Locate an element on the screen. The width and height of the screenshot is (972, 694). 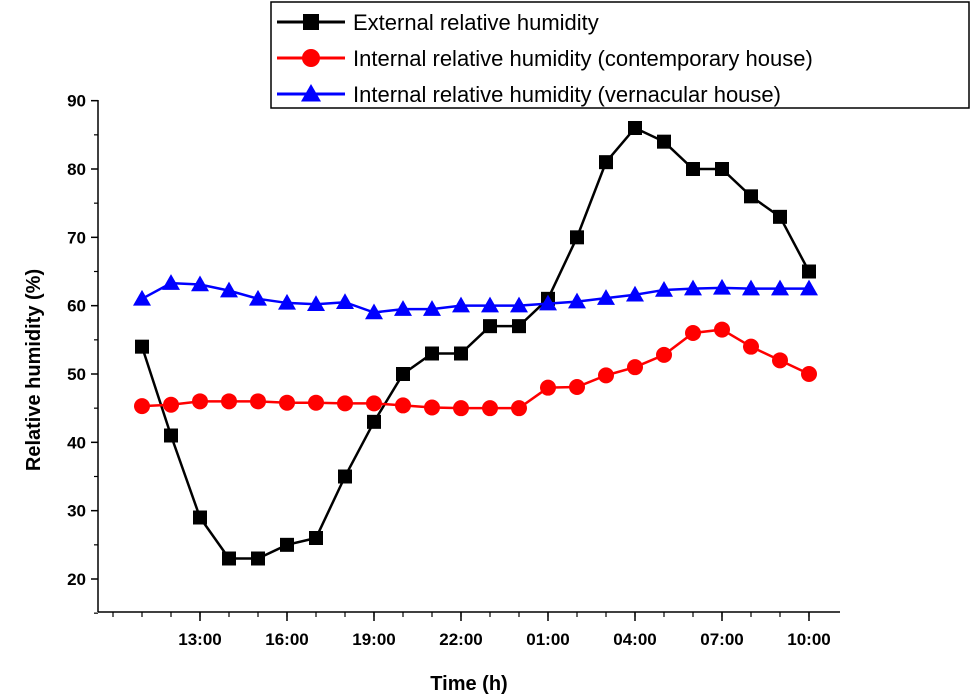
series-line is located at coordinates (475, 297).